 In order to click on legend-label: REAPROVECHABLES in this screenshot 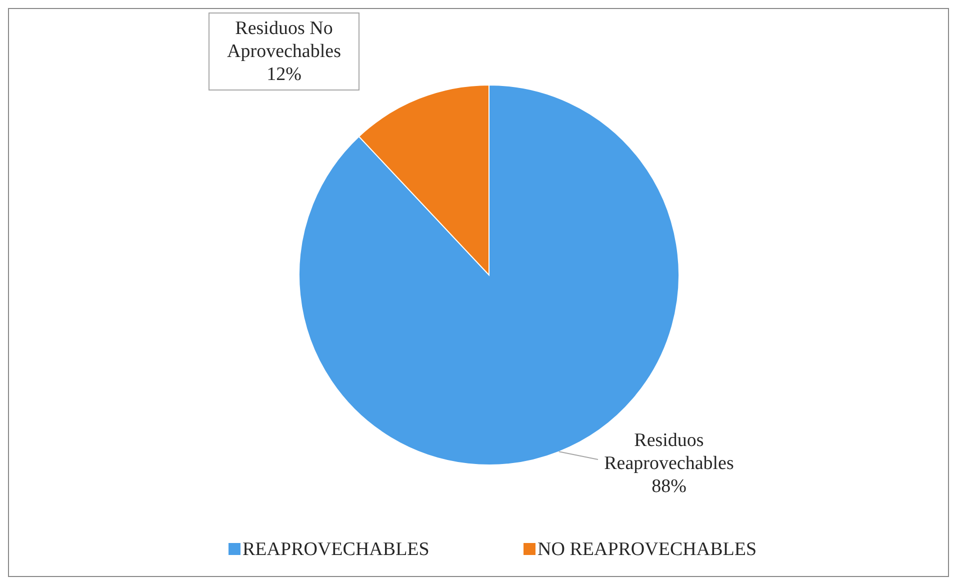, I will do `click(336, 549)`.